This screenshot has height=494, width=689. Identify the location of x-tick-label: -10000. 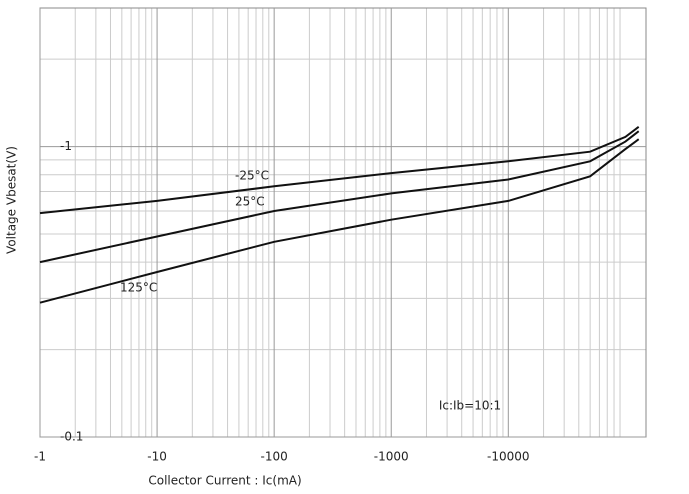
(508, 457).